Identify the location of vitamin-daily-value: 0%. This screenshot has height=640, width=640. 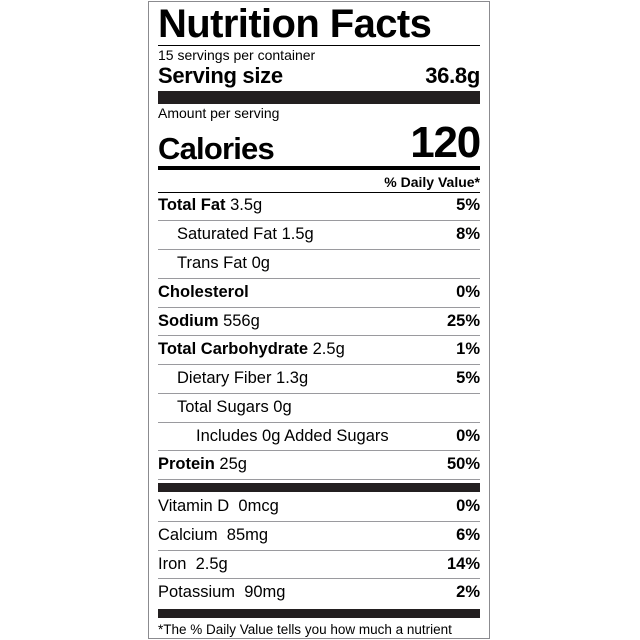
(468, 506).